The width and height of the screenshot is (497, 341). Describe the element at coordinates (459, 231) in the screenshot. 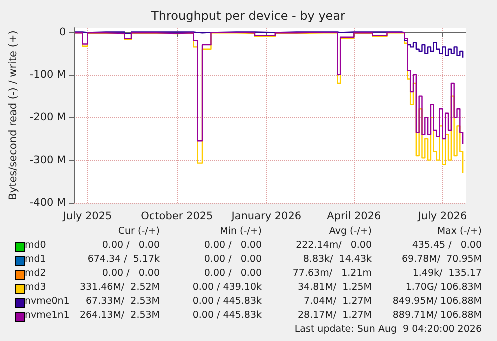

I see `text: Max (-/+)` at that location.